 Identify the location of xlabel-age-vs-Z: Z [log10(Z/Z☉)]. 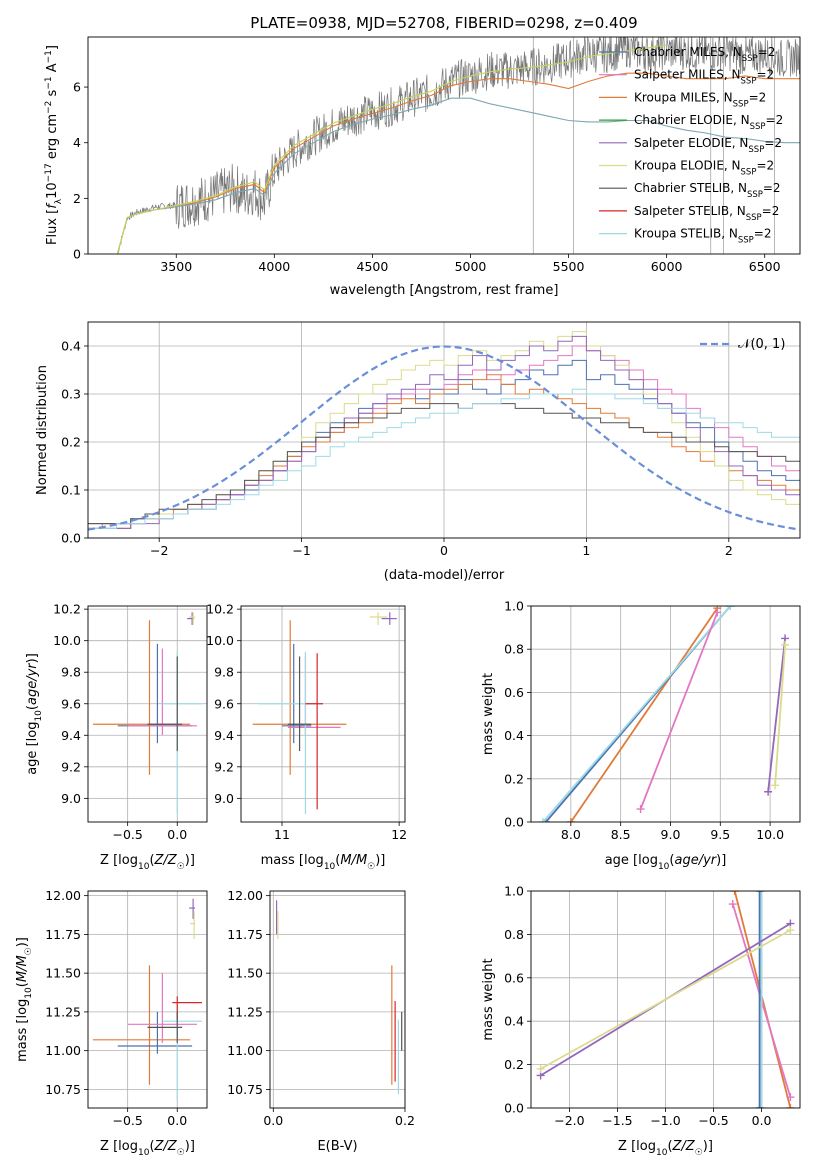
(147, 862).